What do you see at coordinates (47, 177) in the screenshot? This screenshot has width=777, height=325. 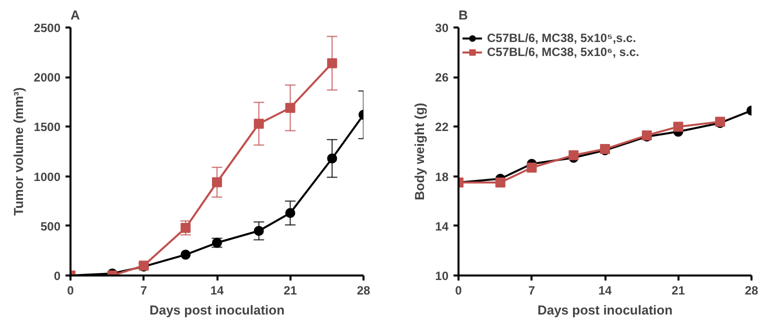 I see `y-tick-label: 1000` at bounding box center [47, 177].